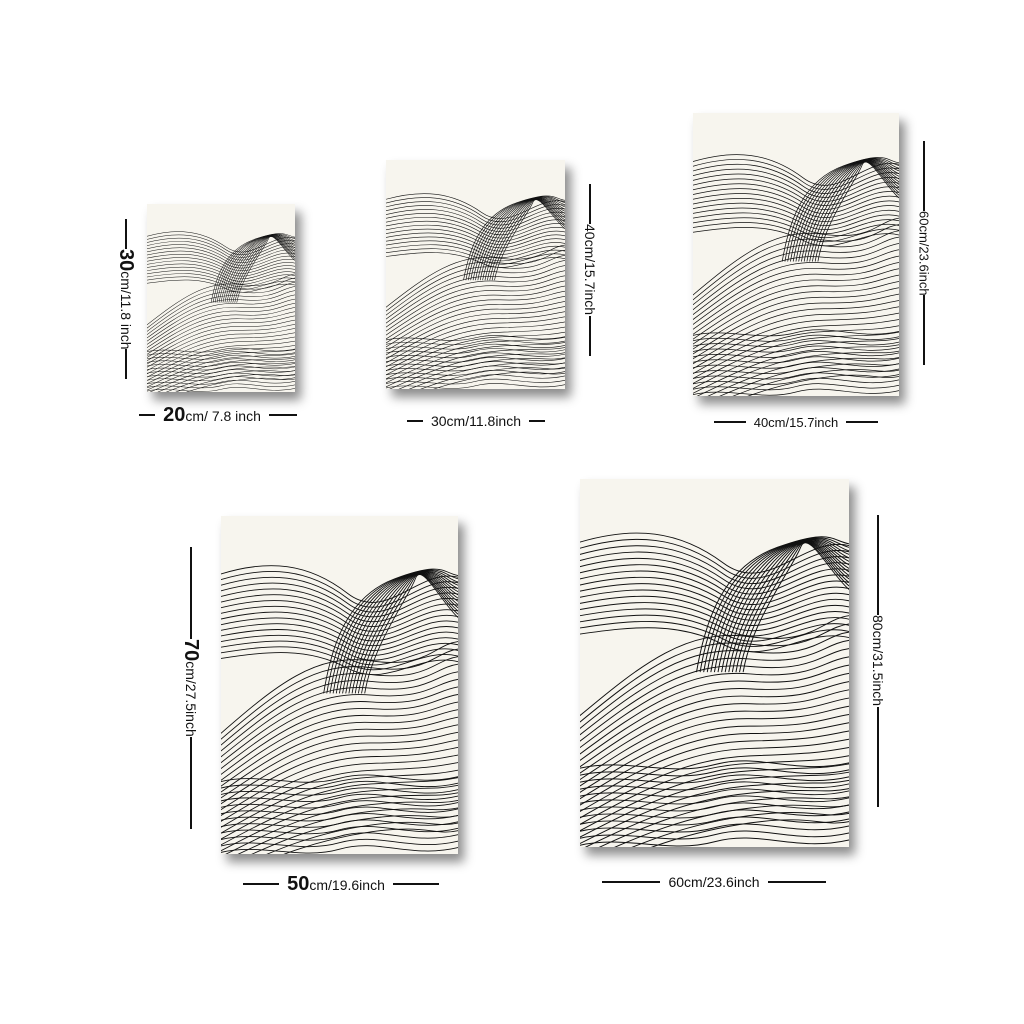  I want to click on width-dimension-60x80: 60cm/23.6inch, so click(714, 882).